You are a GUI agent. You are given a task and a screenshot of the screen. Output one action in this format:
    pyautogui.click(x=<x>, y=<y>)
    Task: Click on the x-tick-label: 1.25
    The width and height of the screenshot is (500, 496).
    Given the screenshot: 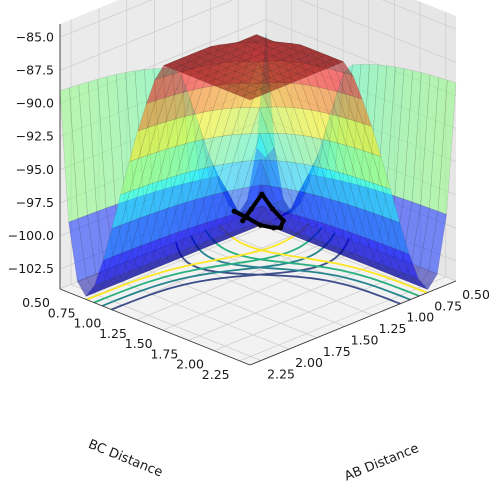 What is the action you would take?
    pyautogui.click(x=393, y=328)
    